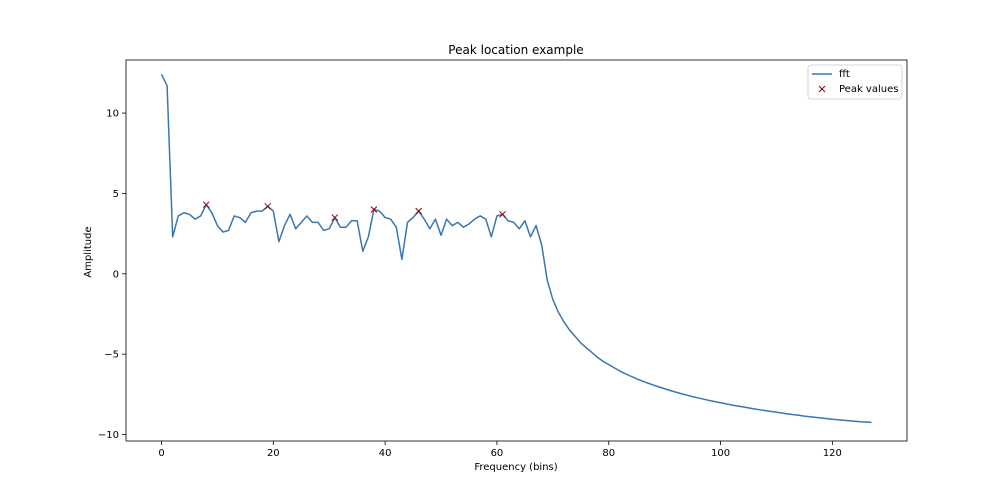 This screenshot has height=504, width=1008. What do you see at coordinates (385, 453) in the screenshot?
I see `x-tick-label: 40` at bounding box center [385, 453].